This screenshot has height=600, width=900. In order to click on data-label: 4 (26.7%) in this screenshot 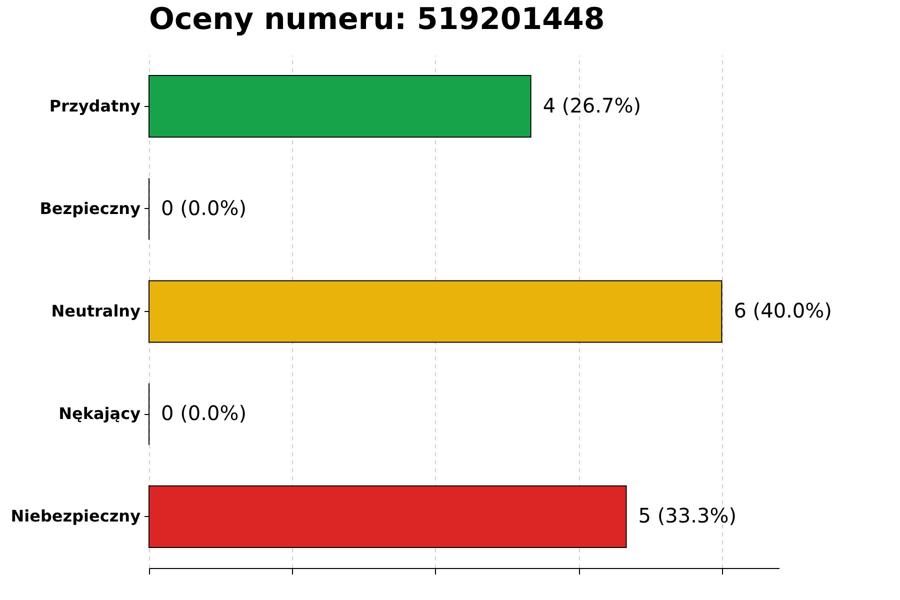, I will do `click(592, 105)`.